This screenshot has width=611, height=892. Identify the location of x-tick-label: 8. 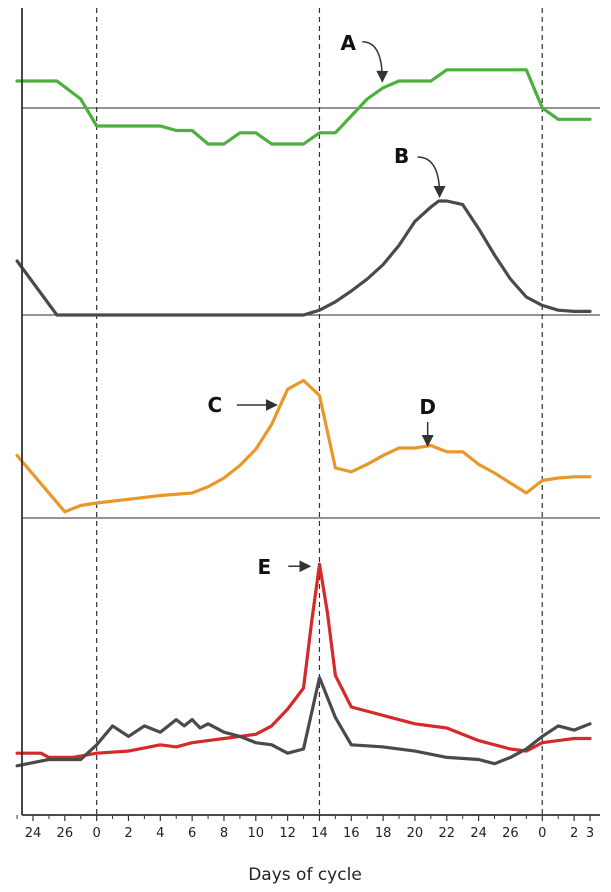
(224, 833).